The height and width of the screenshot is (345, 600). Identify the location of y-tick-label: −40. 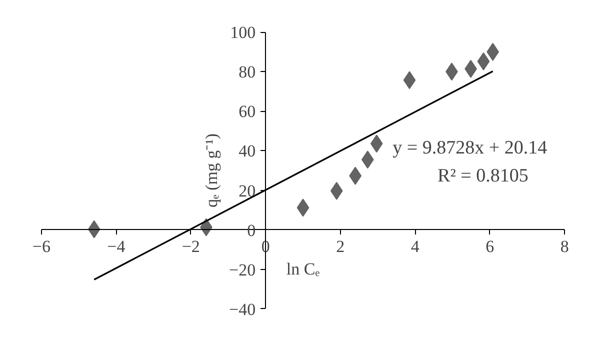
(242, 309).